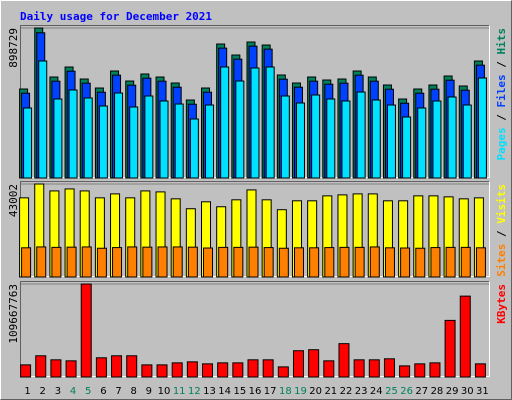 This screenshot has width=512, height=400. I want to click on x-tick-label: 10, so click(164, 391).